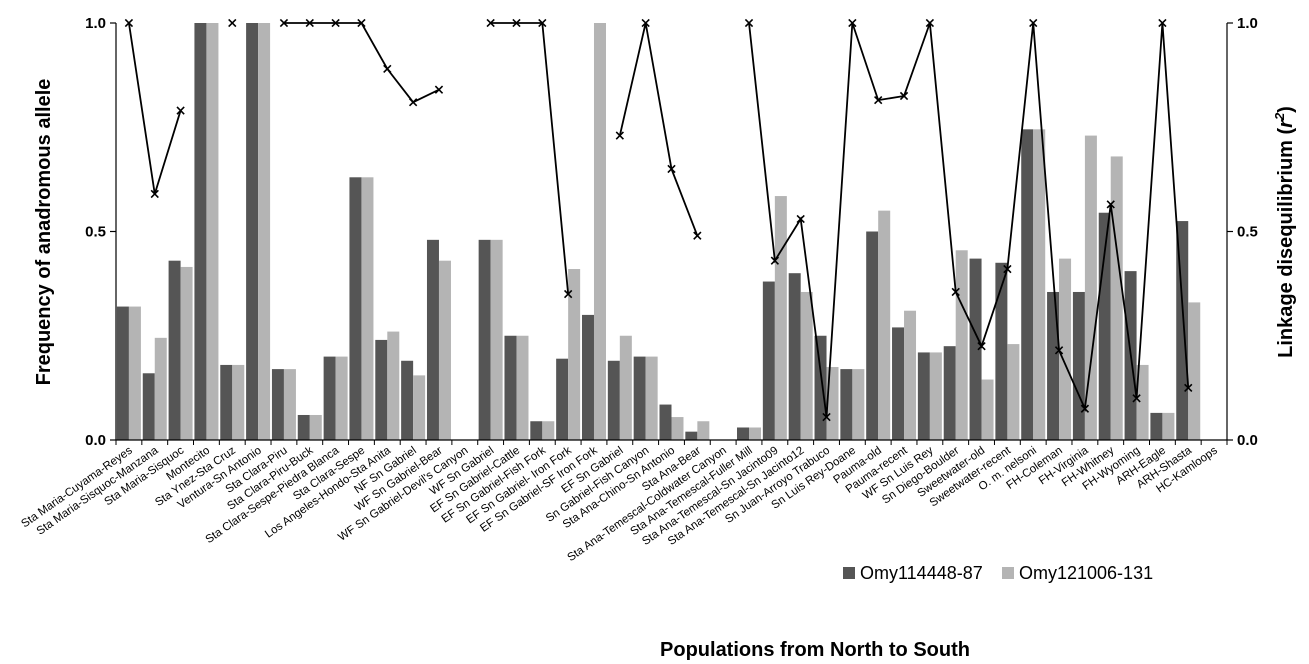  Describe the element at coordinates (1286, 109) in the screenshot. I see `y2-axis-title-end: )` at that location.